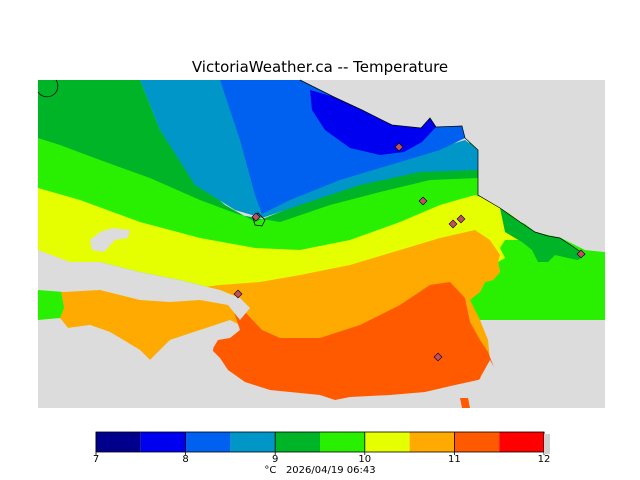 The width and height of the screenshot is (640, 480). I want to click on scale-tick-label: 8, so click(185, 459).